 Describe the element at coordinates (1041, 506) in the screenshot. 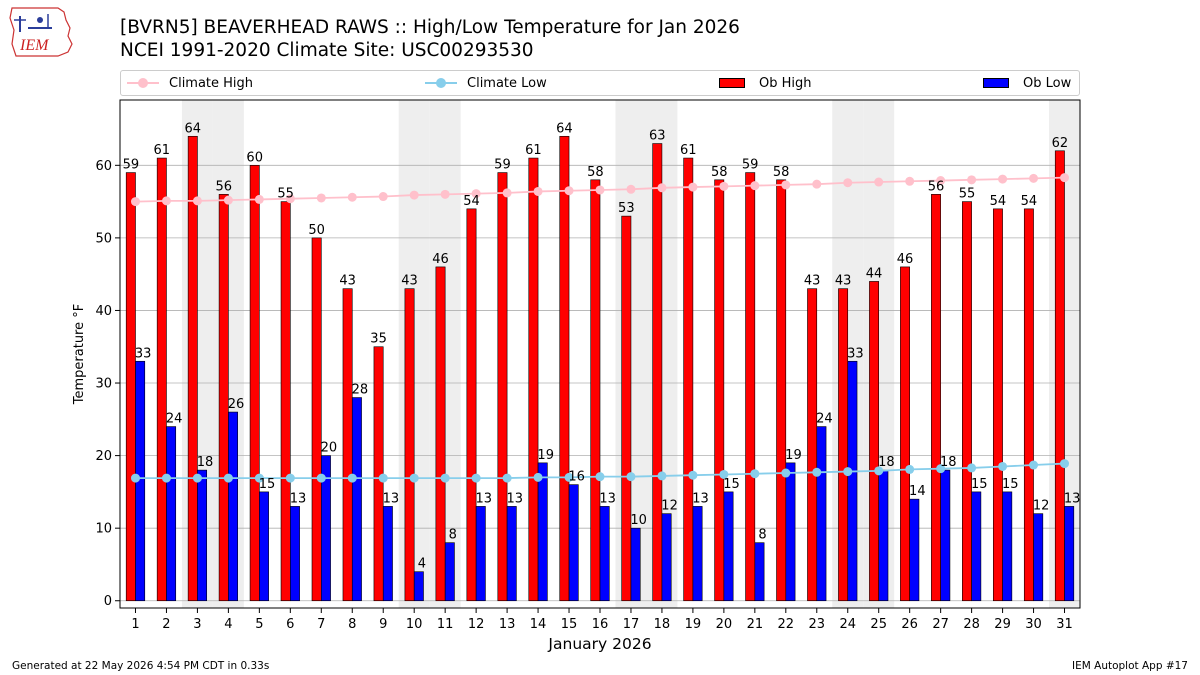

I see `label-ob-low-30: 12` at that location.